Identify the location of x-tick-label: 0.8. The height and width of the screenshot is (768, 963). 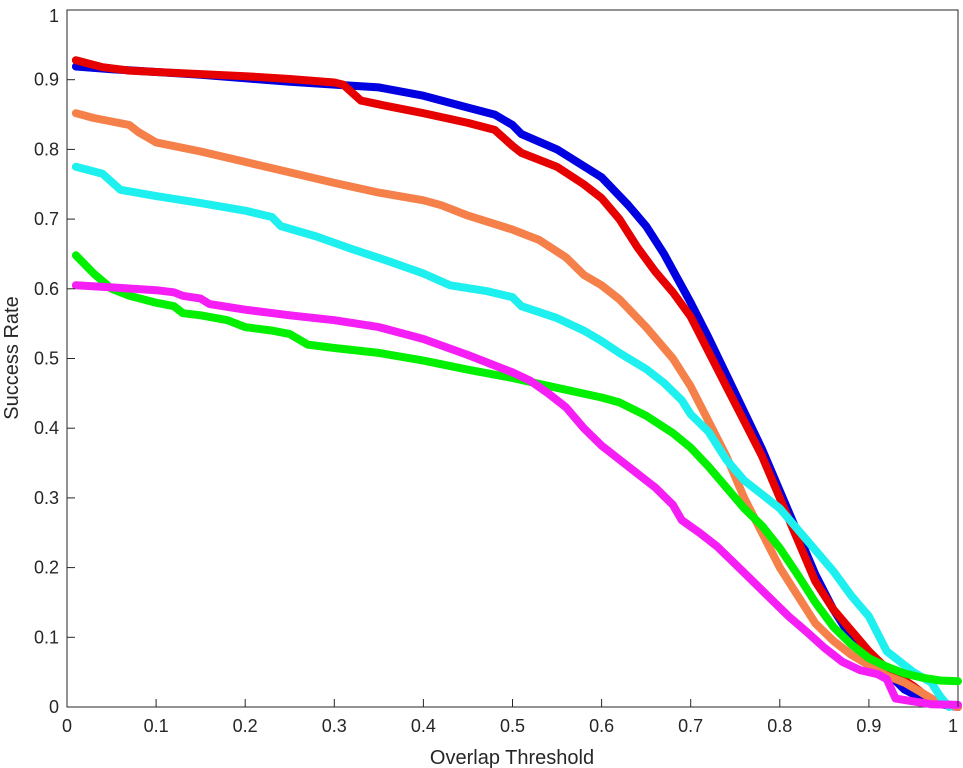
(779, 726).